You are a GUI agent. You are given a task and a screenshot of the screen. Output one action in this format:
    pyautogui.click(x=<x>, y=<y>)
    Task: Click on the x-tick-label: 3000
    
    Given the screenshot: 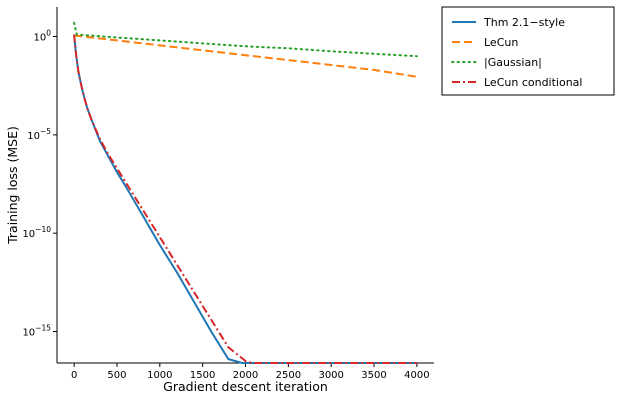 What is the action you would take?
    pyautogui.click(x=330, y=375)
    